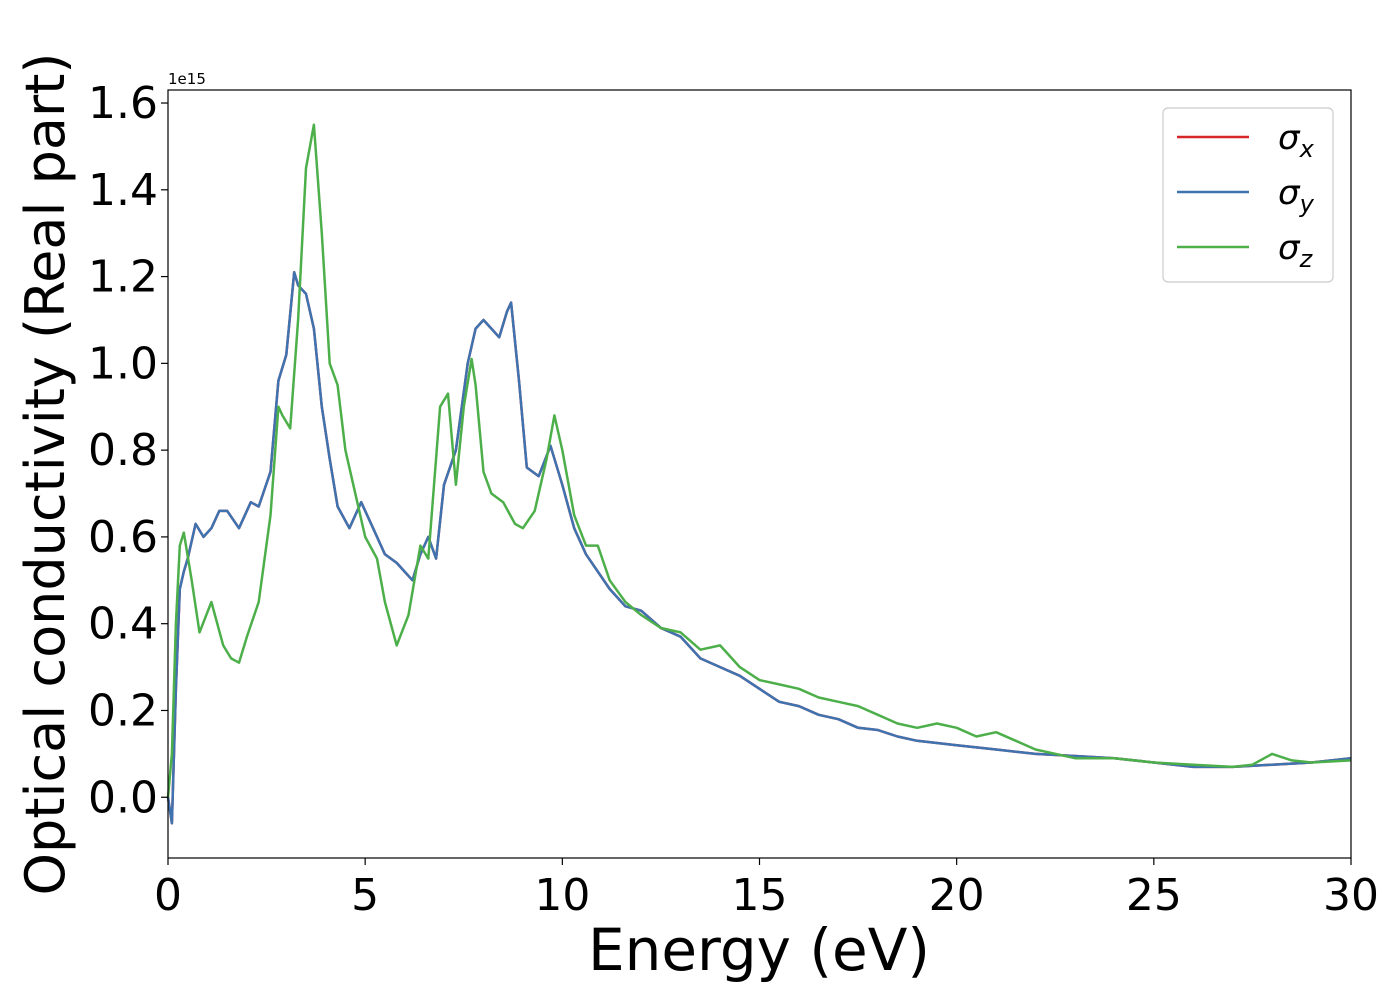 The height and width of the screenshot is (1000, 1400). What do you see at coordinates (760, 895) in the screenshot?
I see `x-tick-label: 15` at bounding box center [760, 895].